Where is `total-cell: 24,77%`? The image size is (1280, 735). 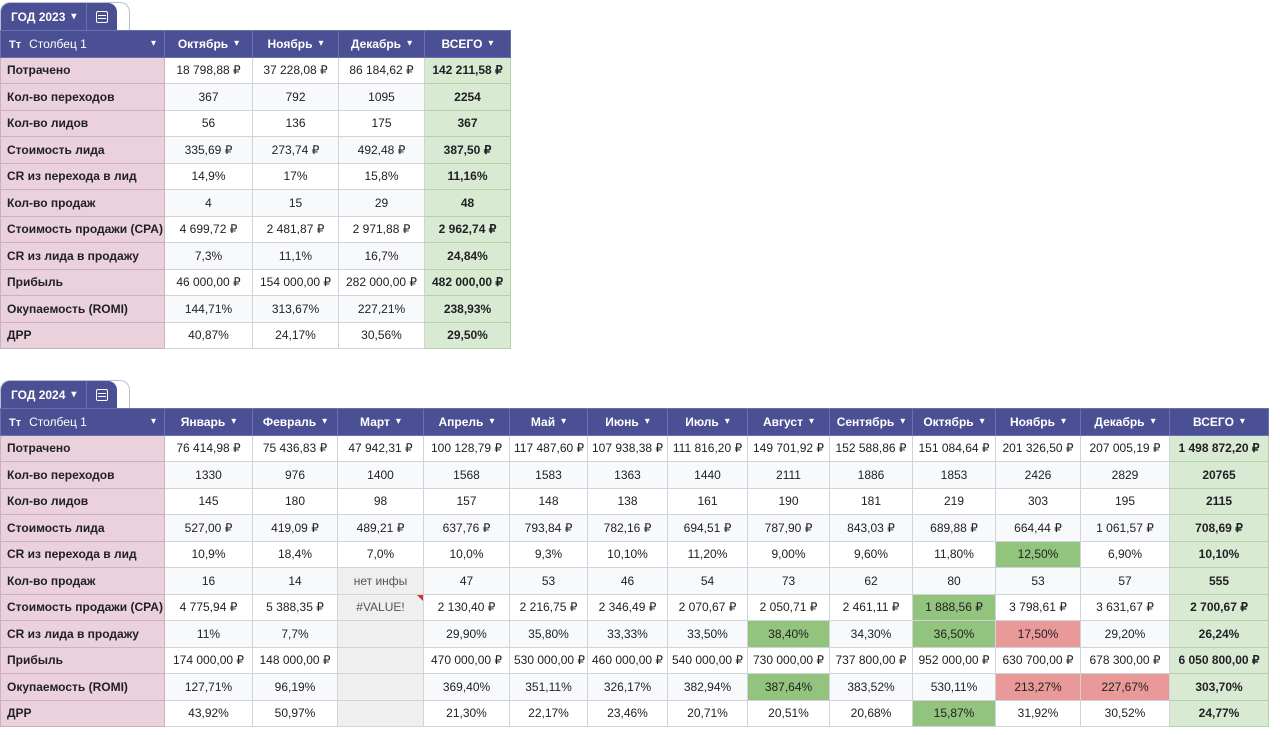 total-cell: 24,77% is located at coordinates (1219, 713).